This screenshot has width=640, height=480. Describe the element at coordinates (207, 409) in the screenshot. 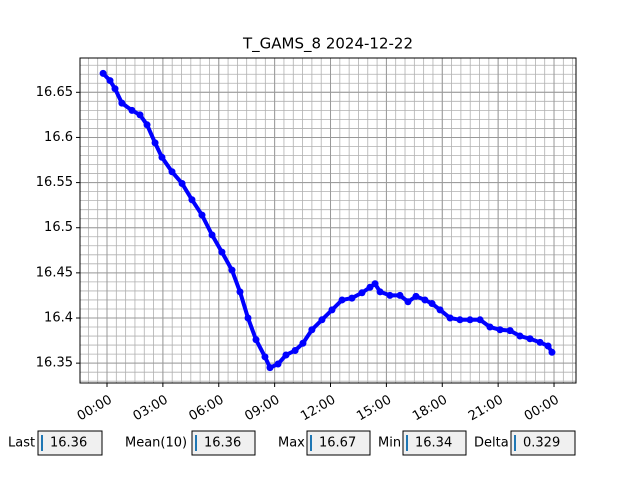

I see `x-tick-label: 06:00` at that location.